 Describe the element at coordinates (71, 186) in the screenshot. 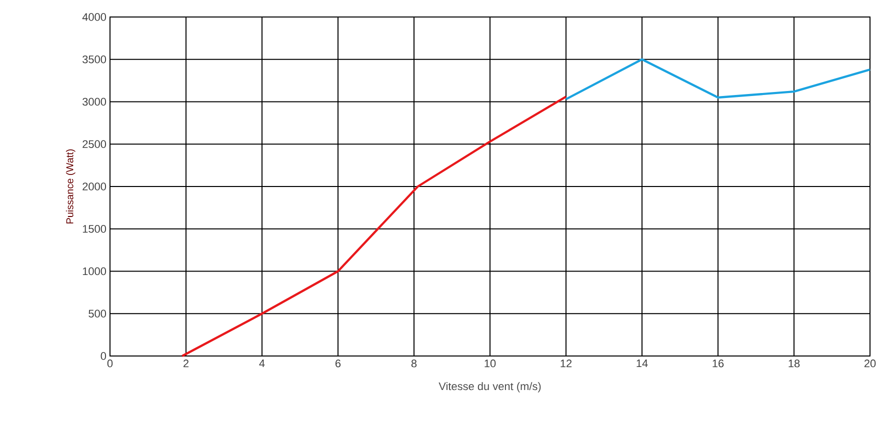

I see `y-axis-title: Puissance (Watt)` at that location.